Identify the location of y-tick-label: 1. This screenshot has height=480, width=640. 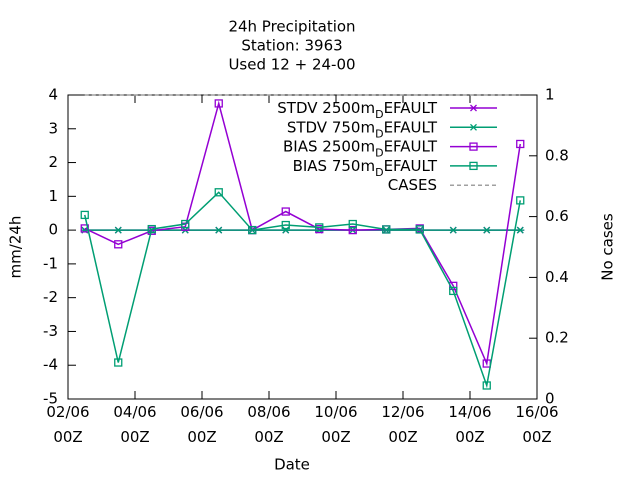
(53, 196).